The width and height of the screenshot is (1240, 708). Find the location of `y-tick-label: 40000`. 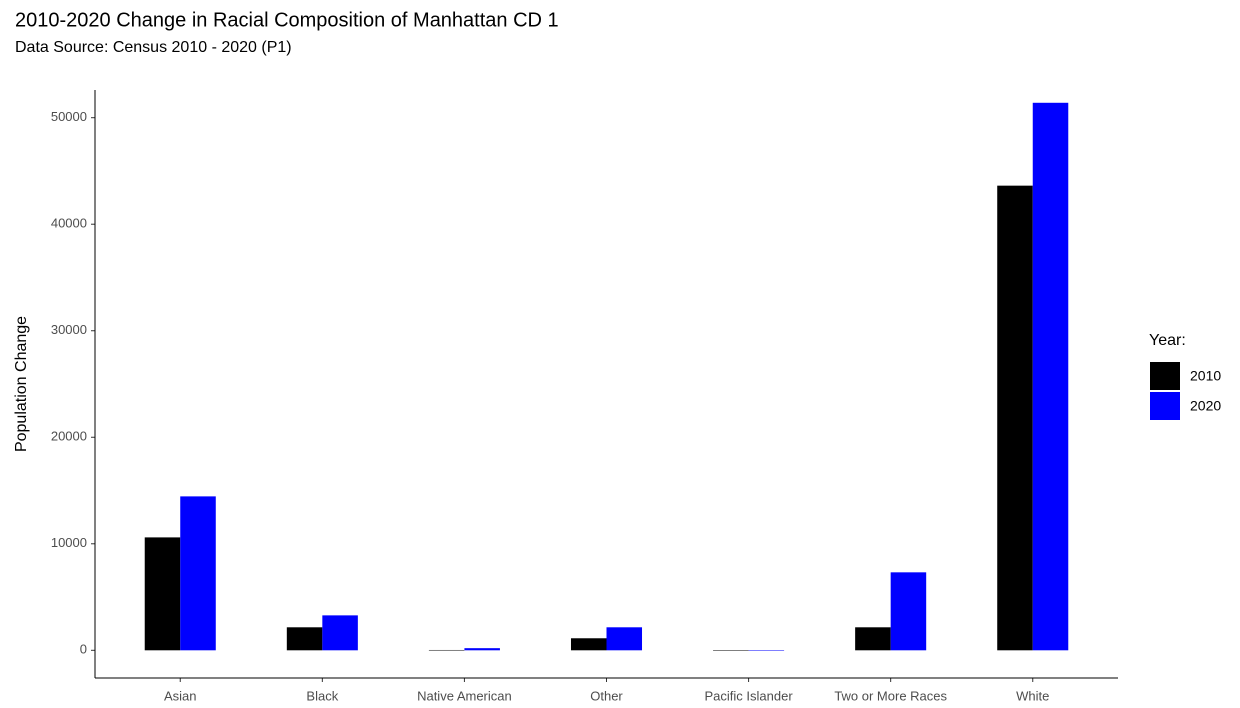

y-tick-label: 40000 is located at coordinates (69, 223).